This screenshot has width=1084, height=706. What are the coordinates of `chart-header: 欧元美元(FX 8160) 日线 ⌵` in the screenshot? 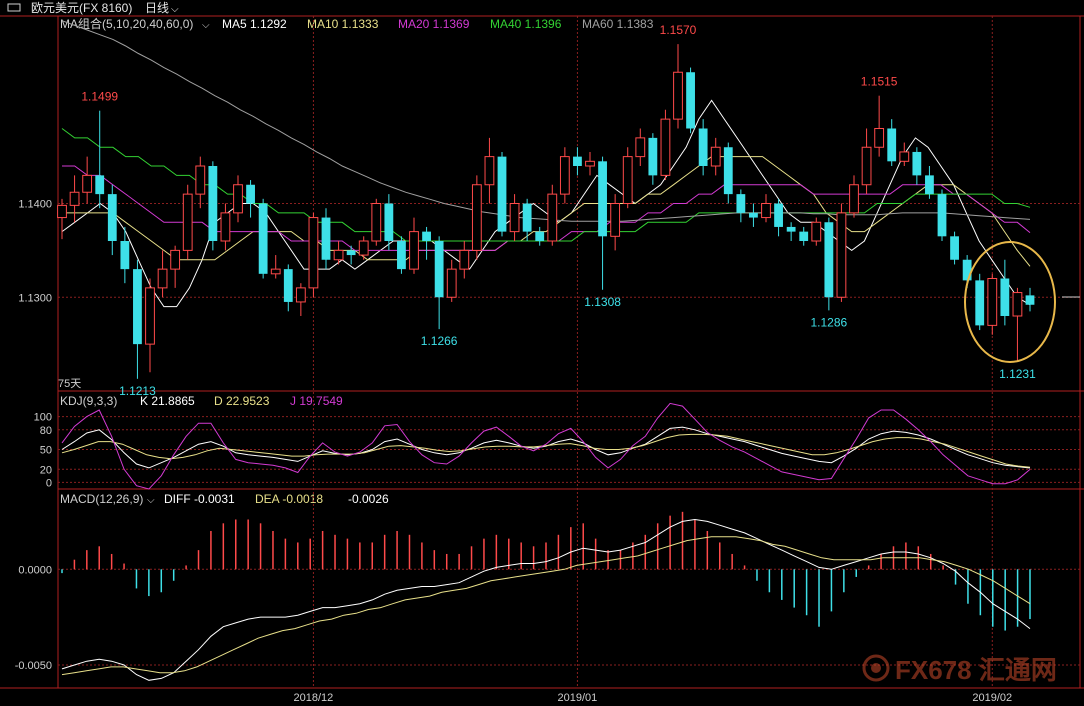 It's located at (93, 8).